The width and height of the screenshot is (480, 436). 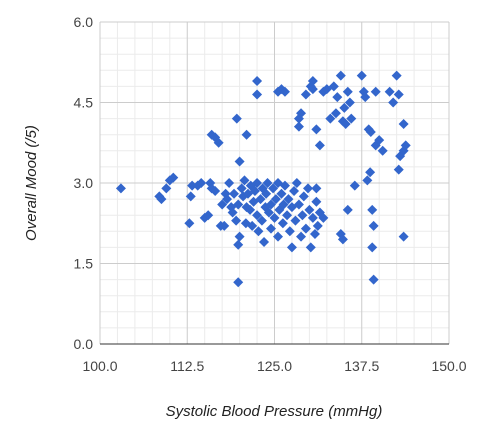 I want to click on y-axis-ticks: 0.0 1.5 3.0 4.5 6.0, so click(x=84, y=183).